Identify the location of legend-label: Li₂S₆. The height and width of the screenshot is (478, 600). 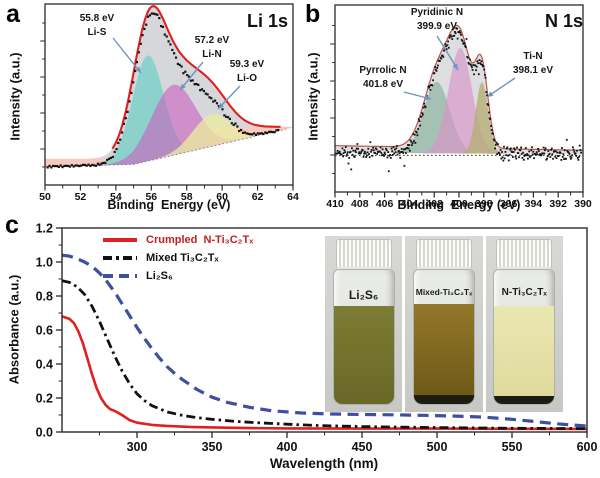
(159, 276).